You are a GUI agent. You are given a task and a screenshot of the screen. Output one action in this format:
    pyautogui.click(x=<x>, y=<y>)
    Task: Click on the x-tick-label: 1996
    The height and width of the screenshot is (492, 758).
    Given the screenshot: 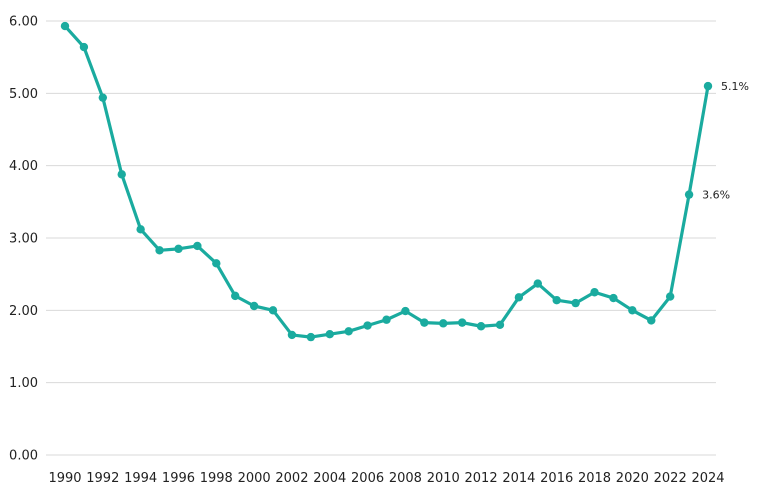 What is the action you would take?
    pyautogui.click(x=178, y=478)
    